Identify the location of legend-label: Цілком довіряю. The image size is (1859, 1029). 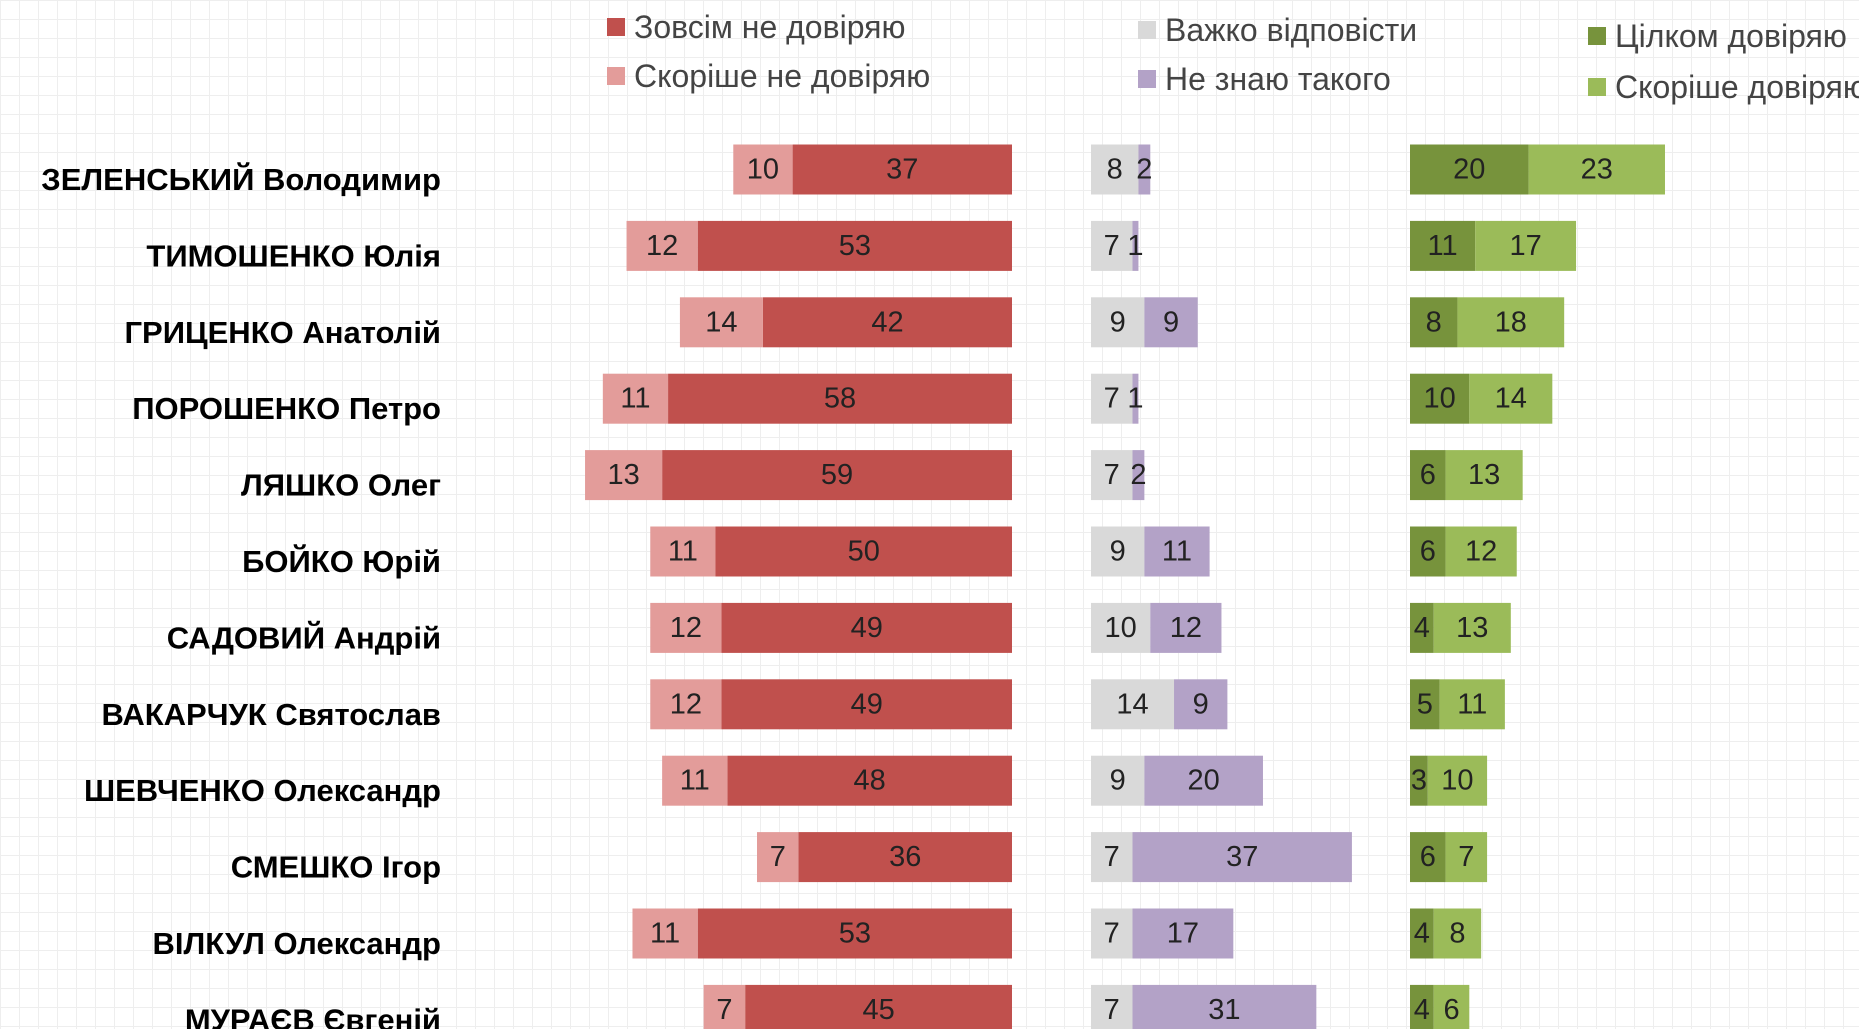
(1731, 36).